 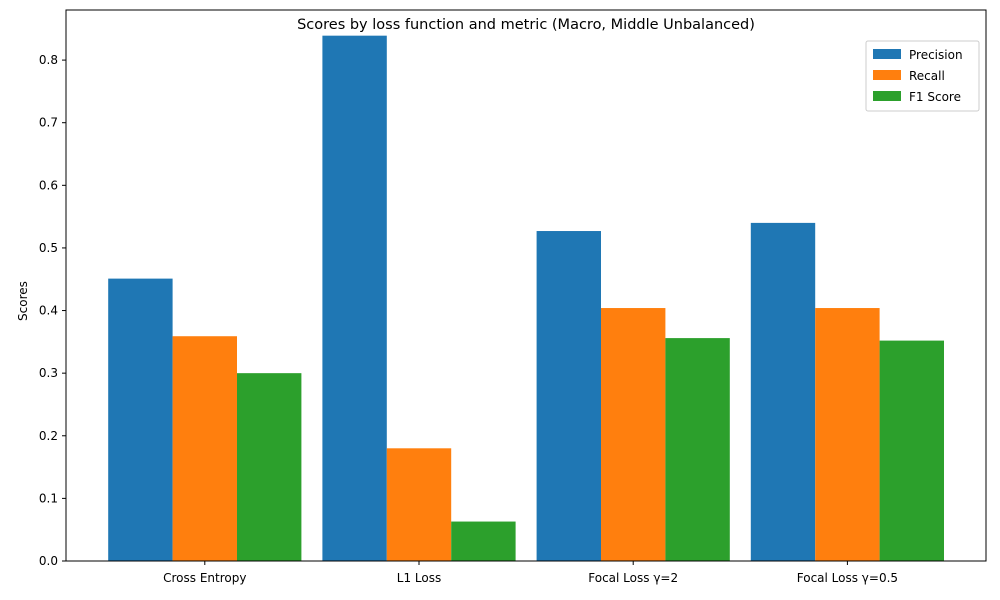 I want to click on y-tick-label: 0.6, so click(x=48, y=185).